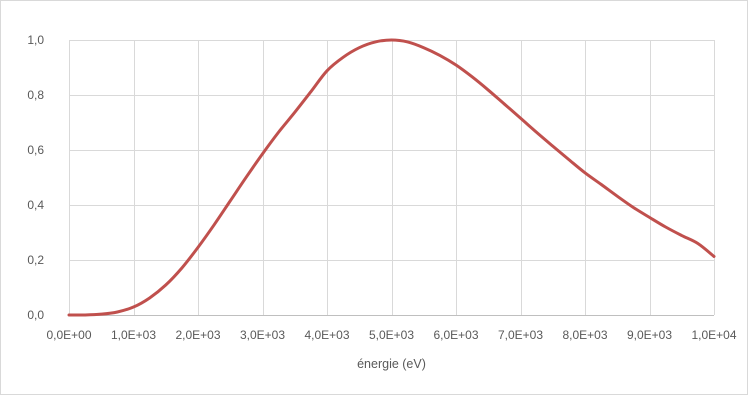 This screenshot has width=749, height=396. I want to click on y-tick-label: 0,8, so click(35, 95).